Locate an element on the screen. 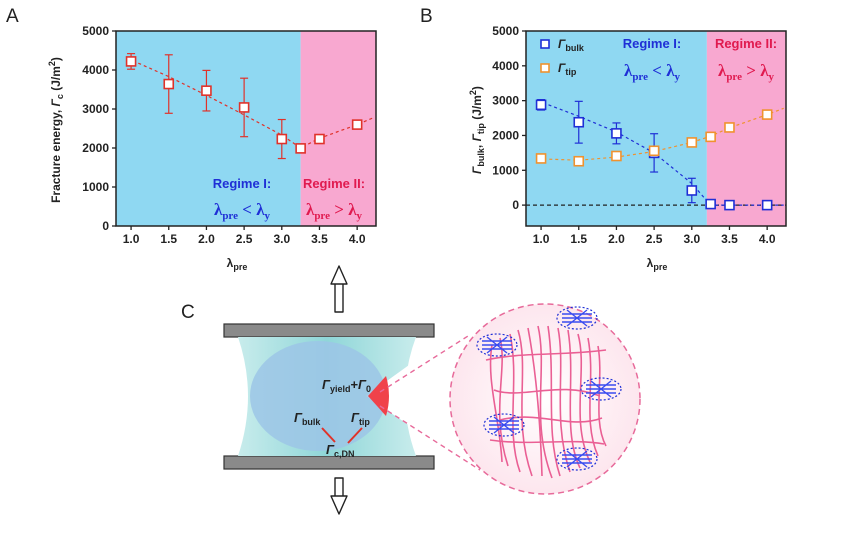  label-gamma-bulk: Γbulk is located at coordinates (307, 418).